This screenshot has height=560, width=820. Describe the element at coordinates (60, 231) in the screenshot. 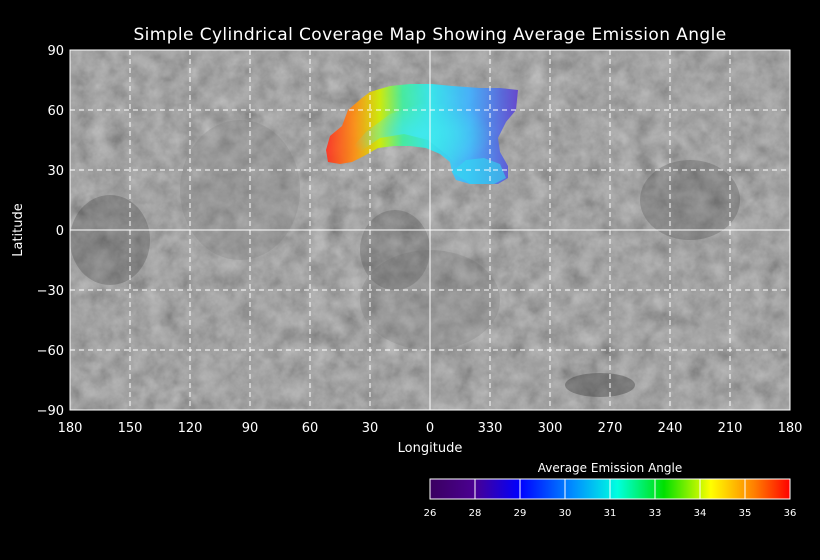

I see `y-tick-label: 0` at that location.